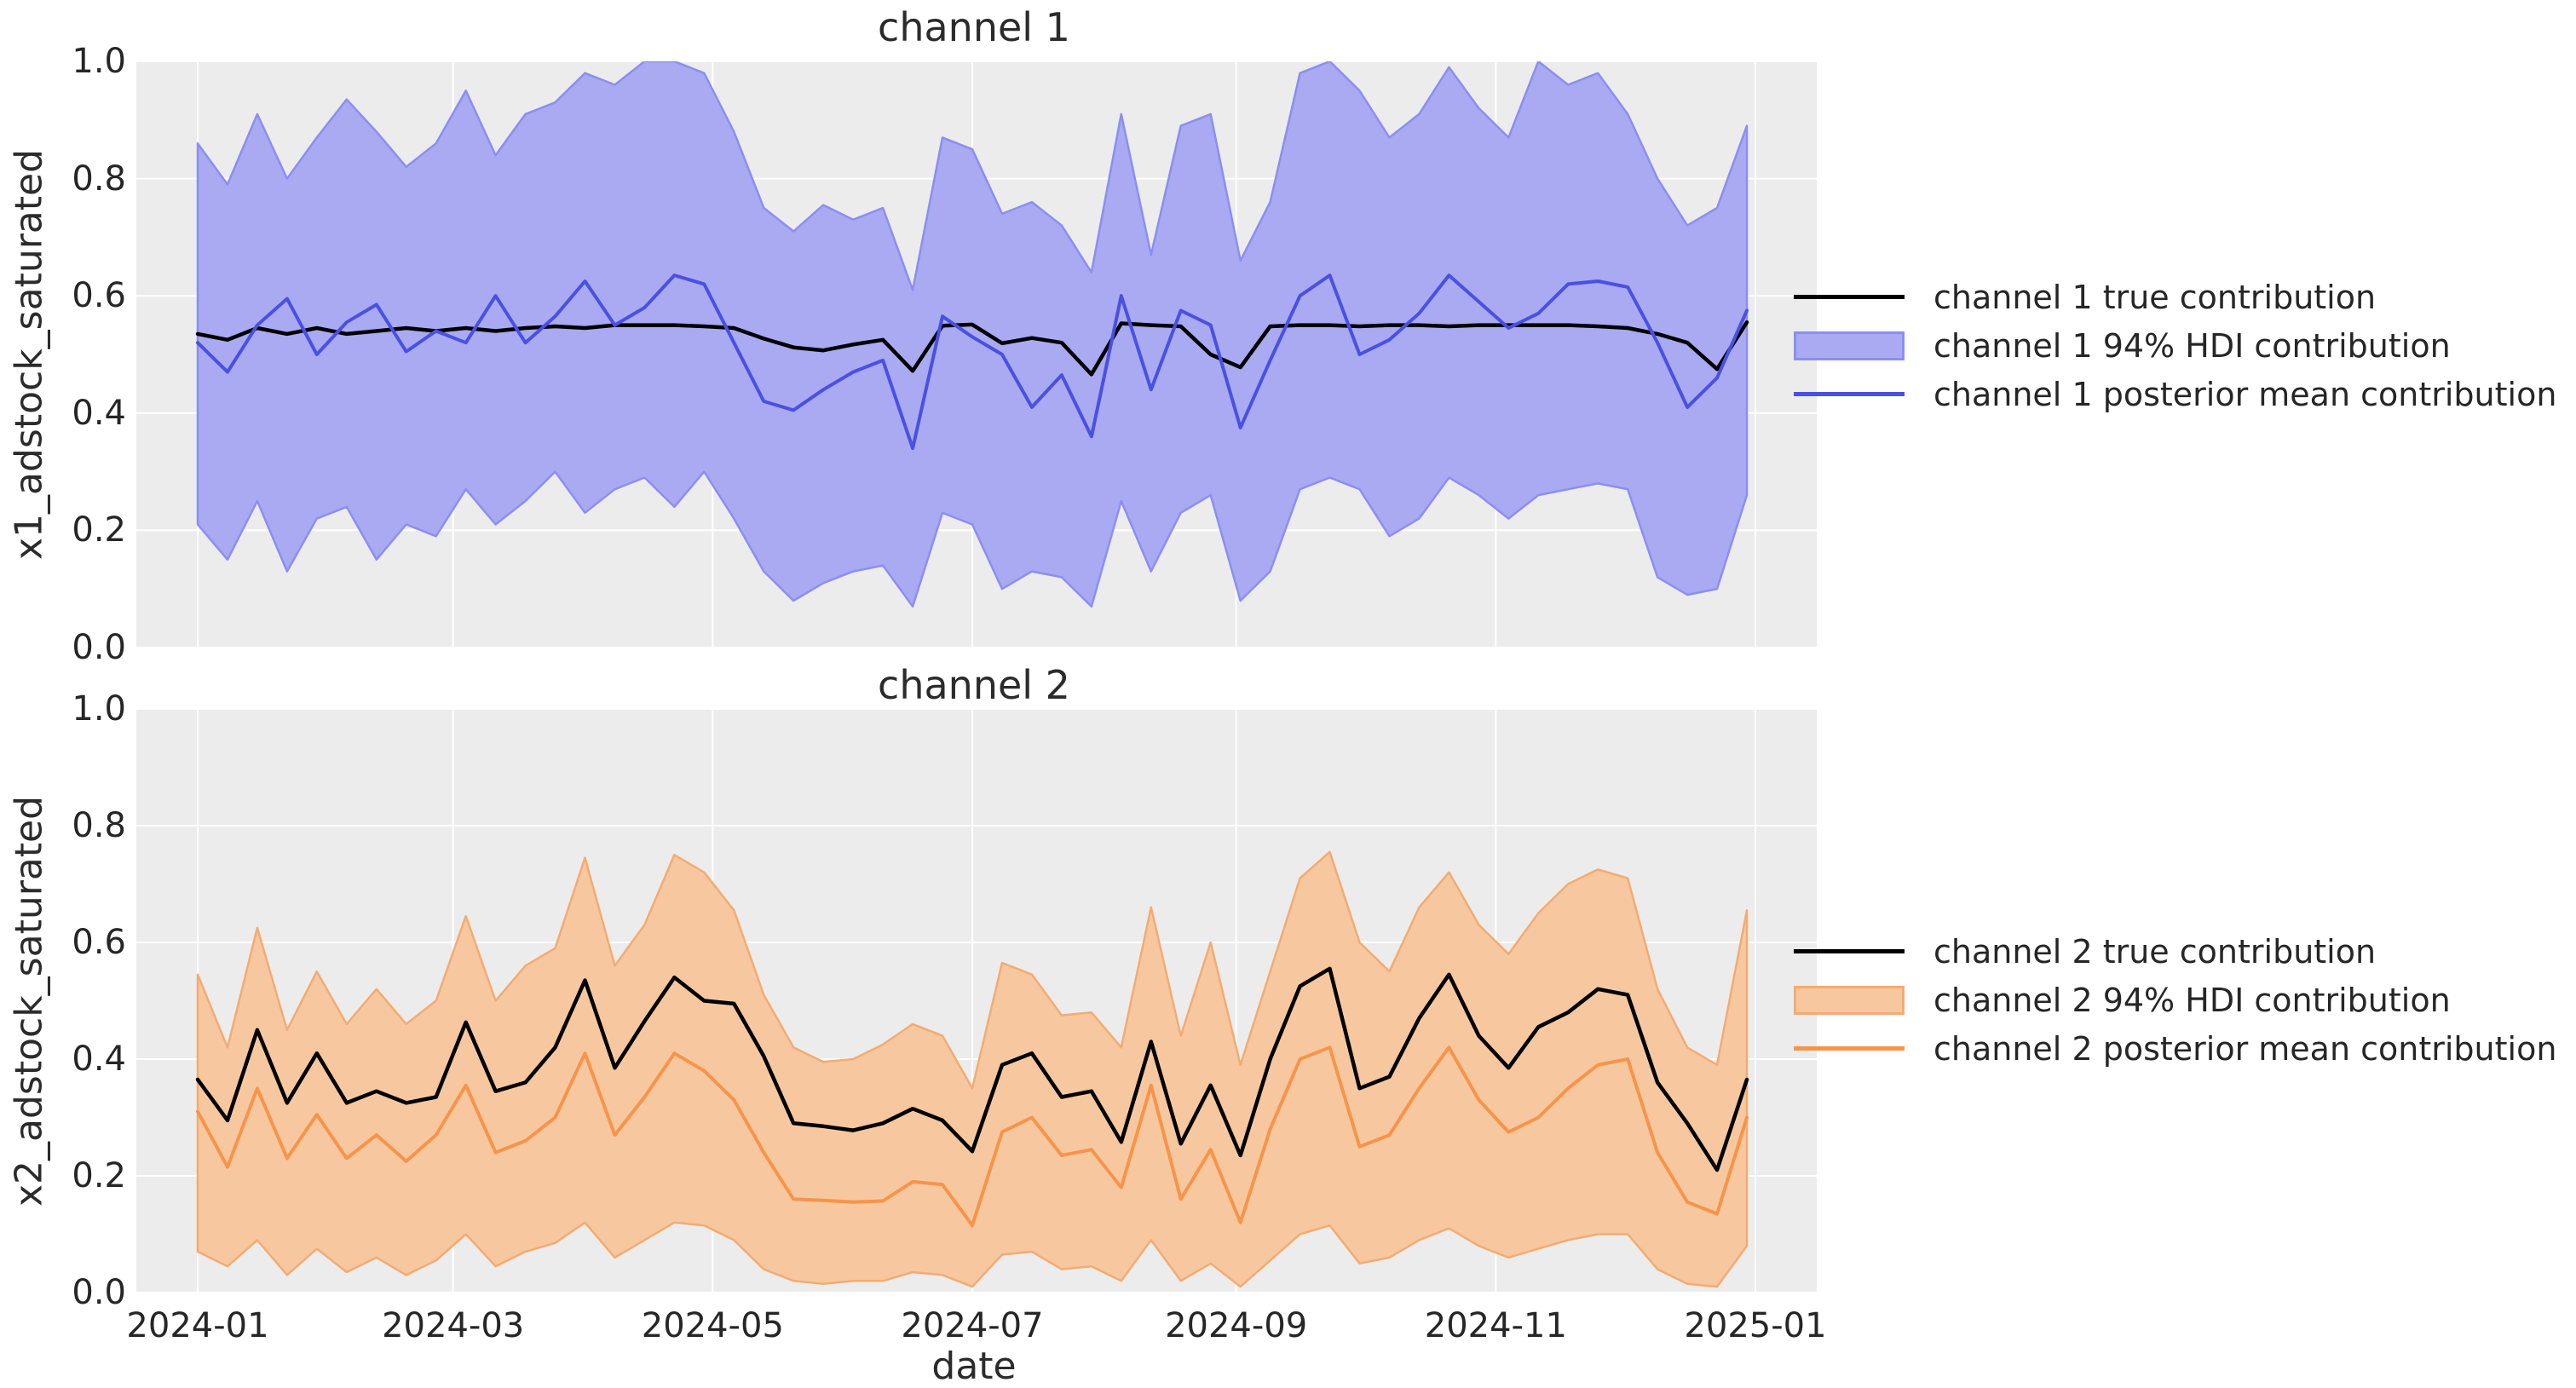 This screenshot has width=2576, height=1388. What do you see at coordinates (2192, 346) in the screenshot?
I see `legend-label: channel 1 94% HDI contribution` at bounding box center [2192, 346].